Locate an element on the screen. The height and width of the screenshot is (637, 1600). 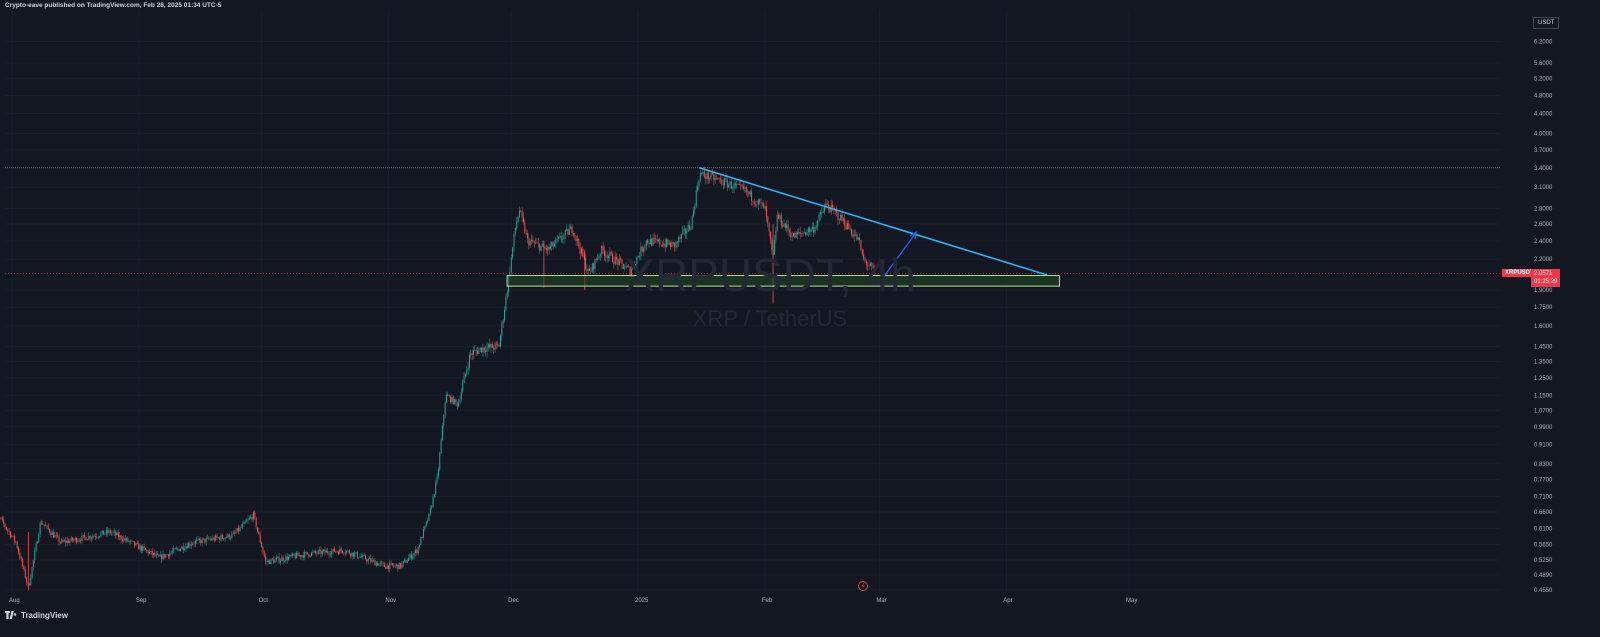
y-tick-label: 5.2000 is located at coordinates (1543, 80).